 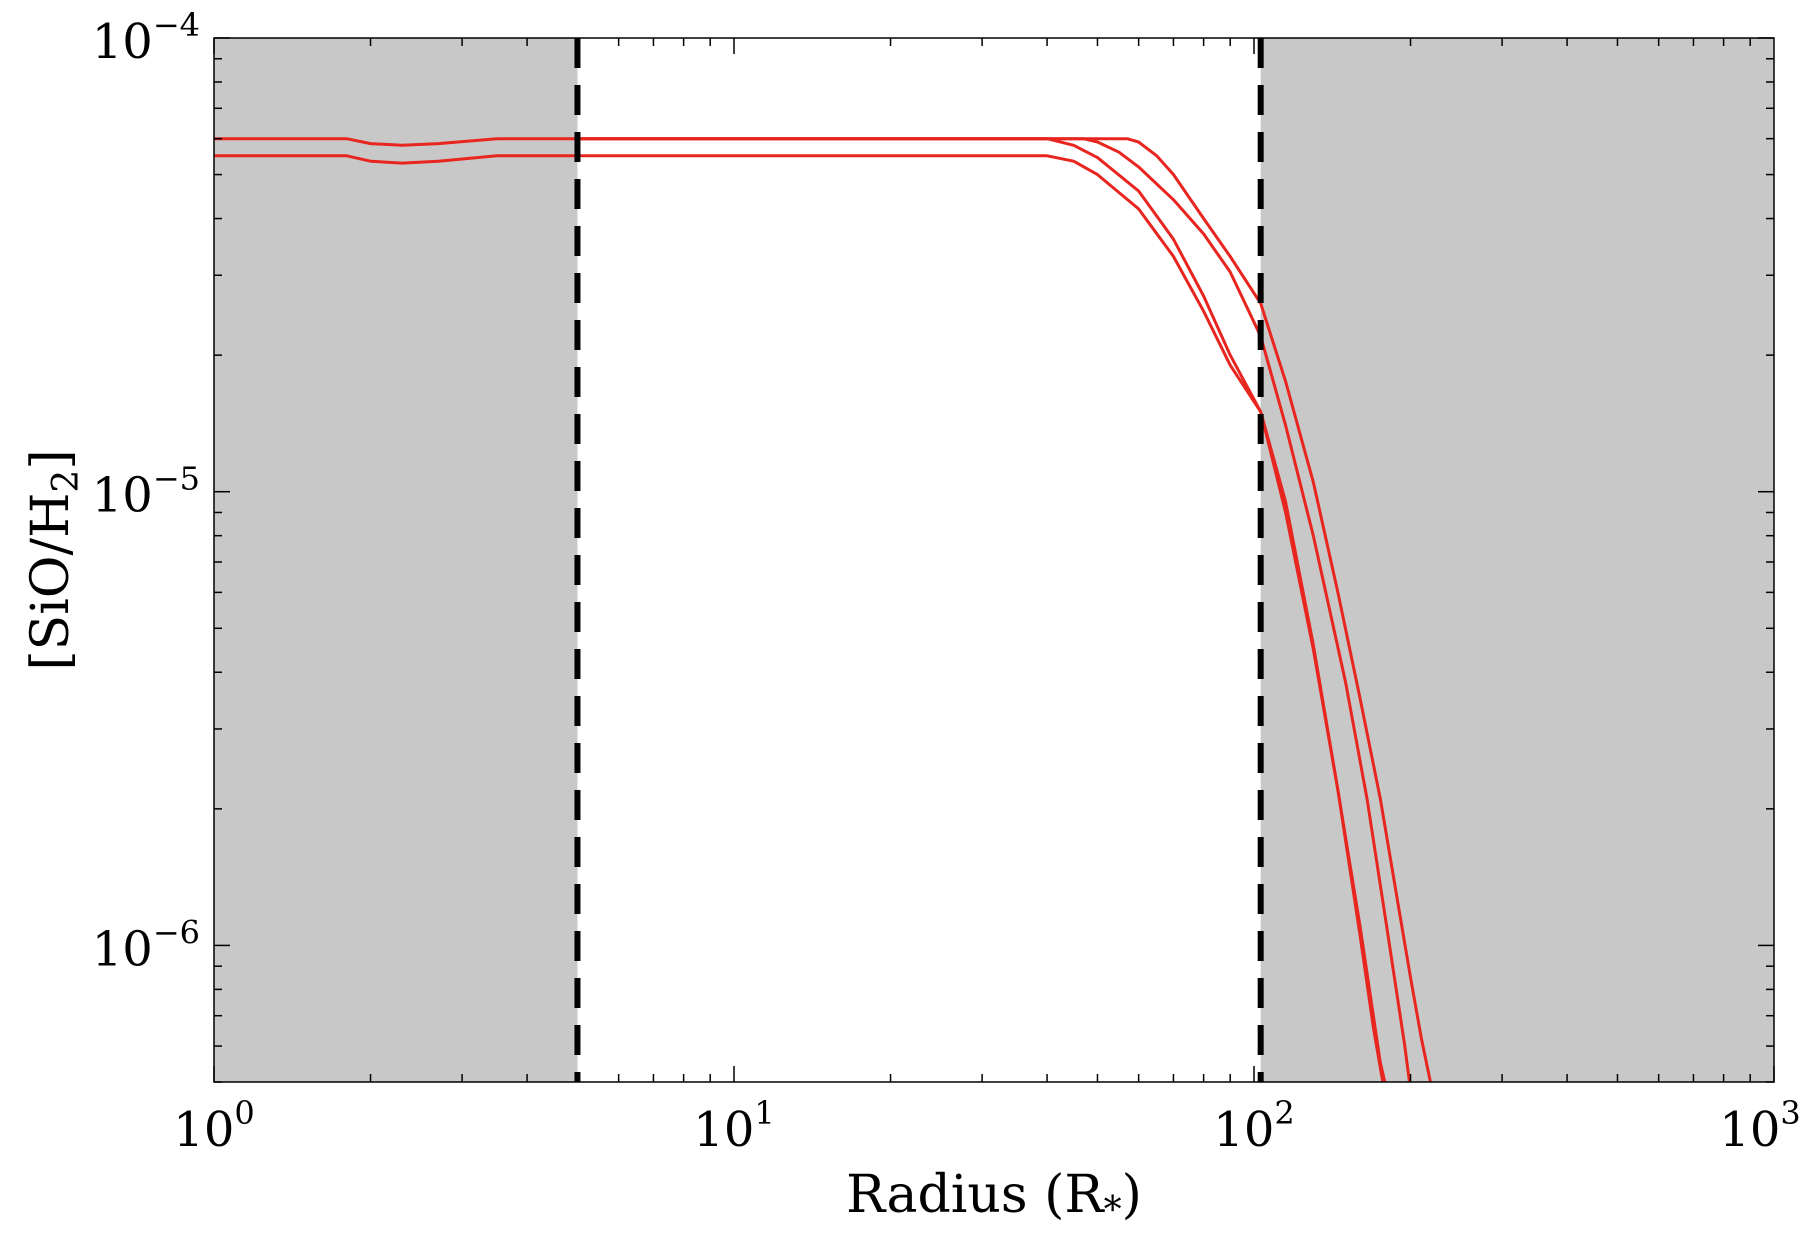 What do you see at coordinates (54, 559) in the screenshot?
I see `y-axis-label: [SiO/H2]` at bounding box center [54, 559].